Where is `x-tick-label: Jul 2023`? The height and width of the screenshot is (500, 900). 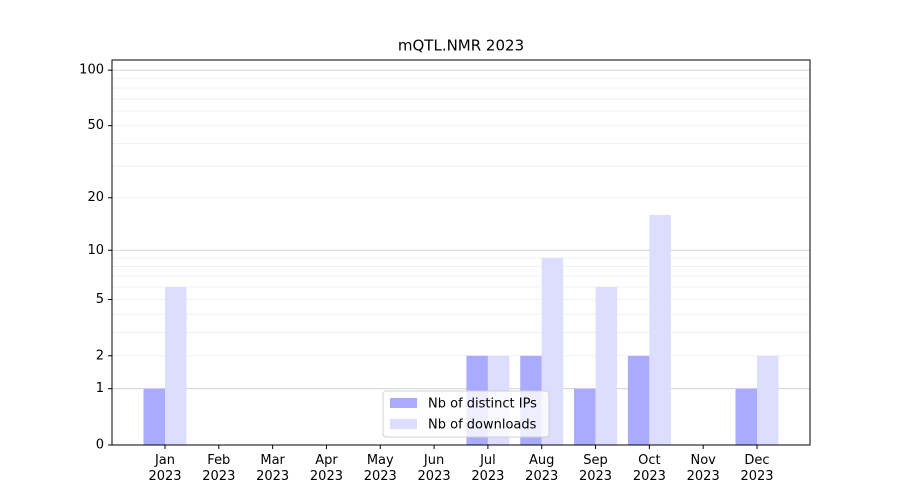 x-tick-label: Jul 2023 is located at coordinates (488, 468).